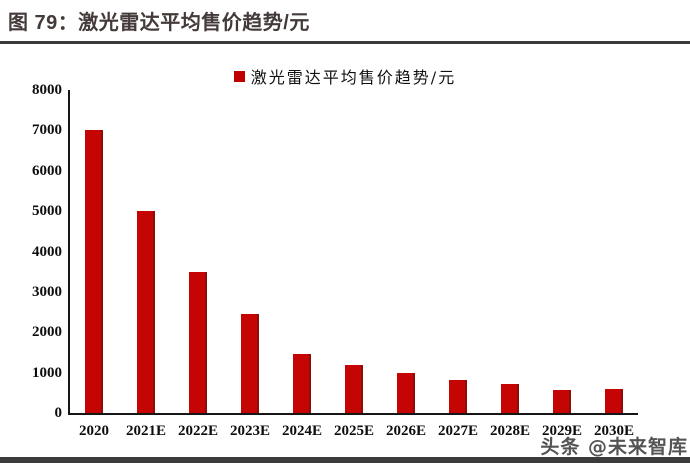 The width and height of the screenshot is (690, 468). I want to click on x-tick-label-2024E: 2024E, so click(301, 431).